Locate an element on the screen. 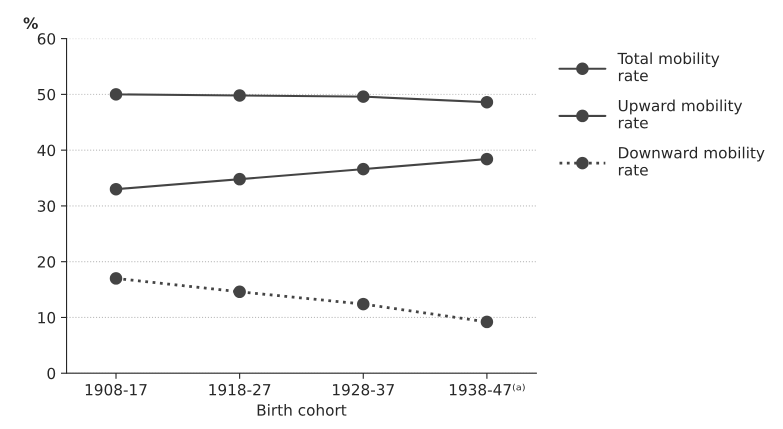  x-tick-label: 1928-37 is located at coordinates (363, 390).